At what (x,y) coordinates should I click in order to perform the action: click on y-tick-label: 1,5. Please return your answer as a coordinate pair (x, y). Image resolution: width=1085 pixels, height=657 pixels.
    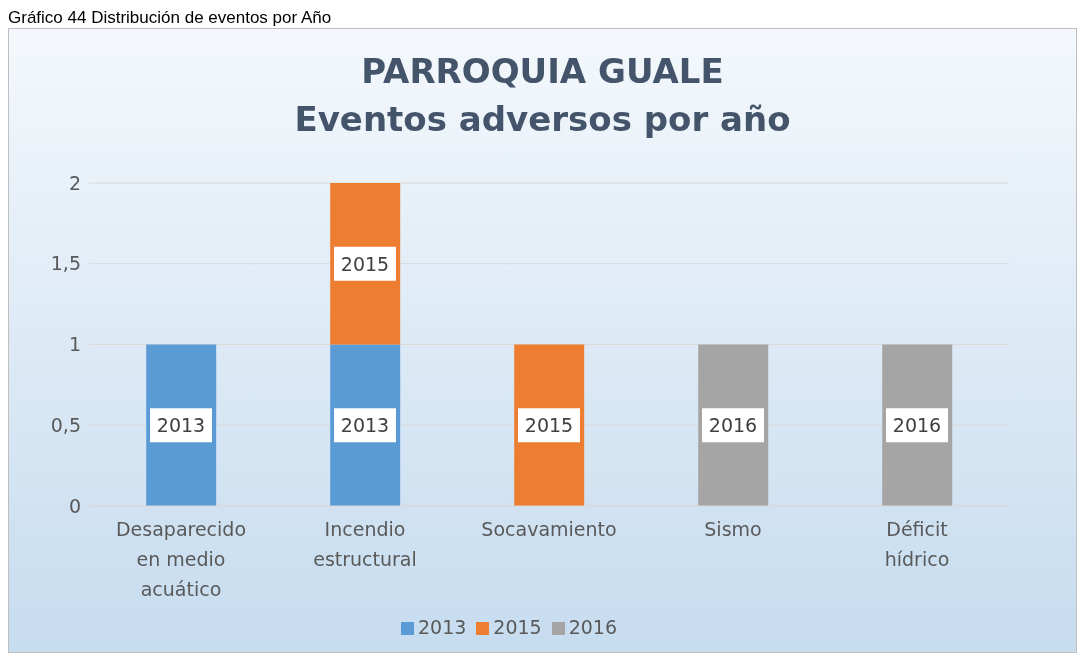
    Looking at the image, I should click on (65, 263).